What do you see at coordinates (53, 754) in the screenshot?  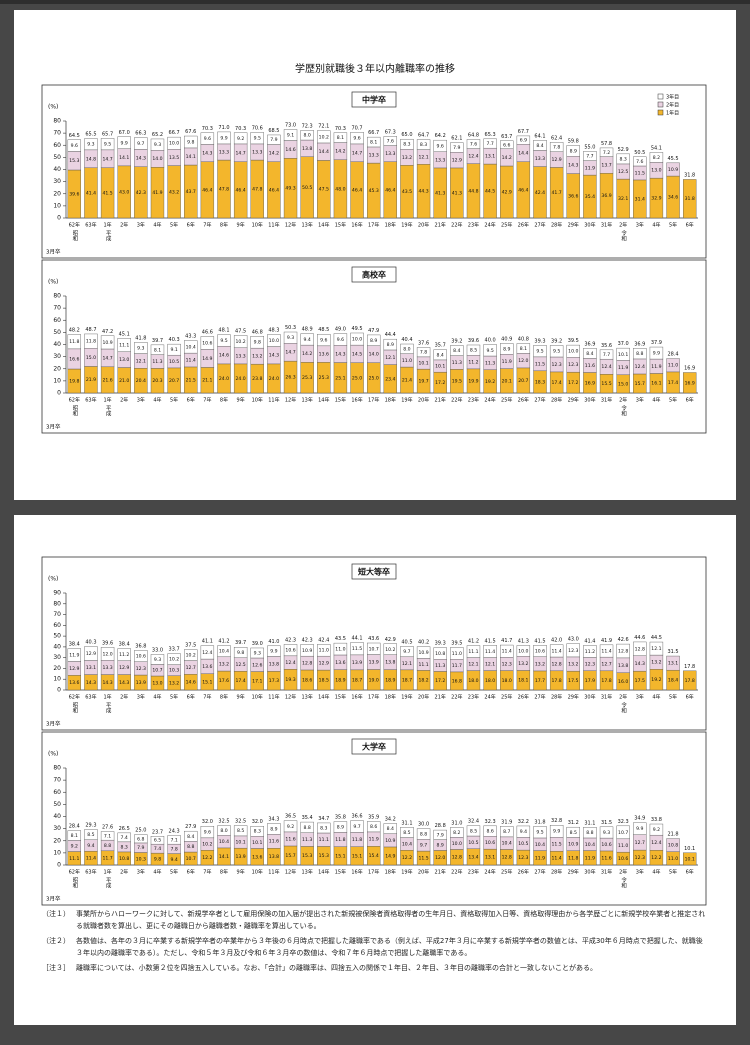 I see `y-axis-label: (%)` at bounding box center [53, 754].